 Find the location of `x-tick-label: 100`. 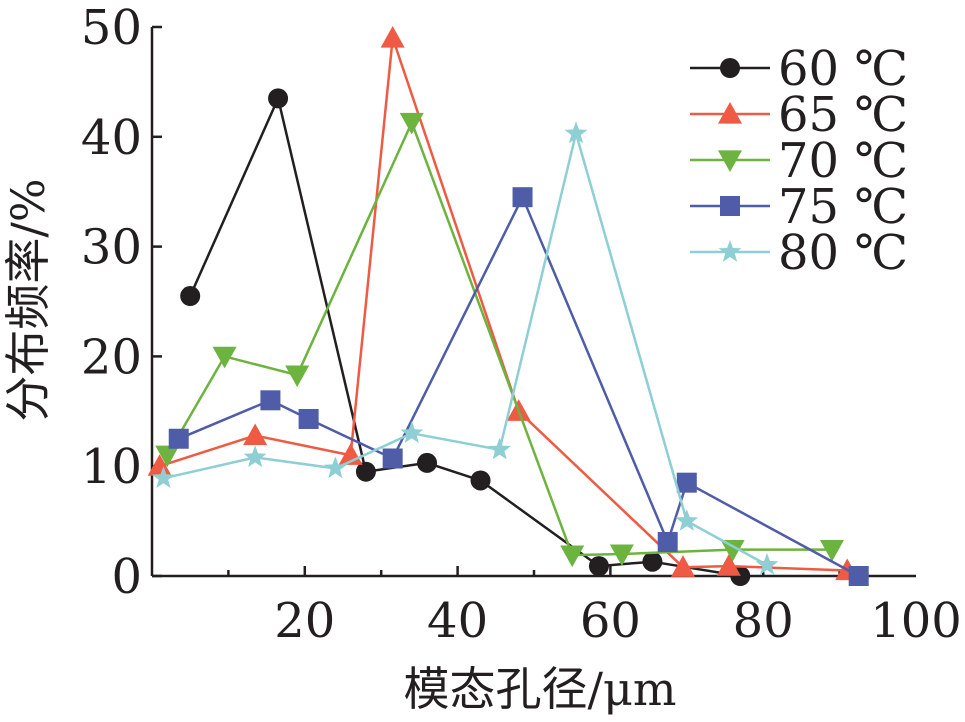

x-tick-label: 100 is located at coordinates (916, 621).